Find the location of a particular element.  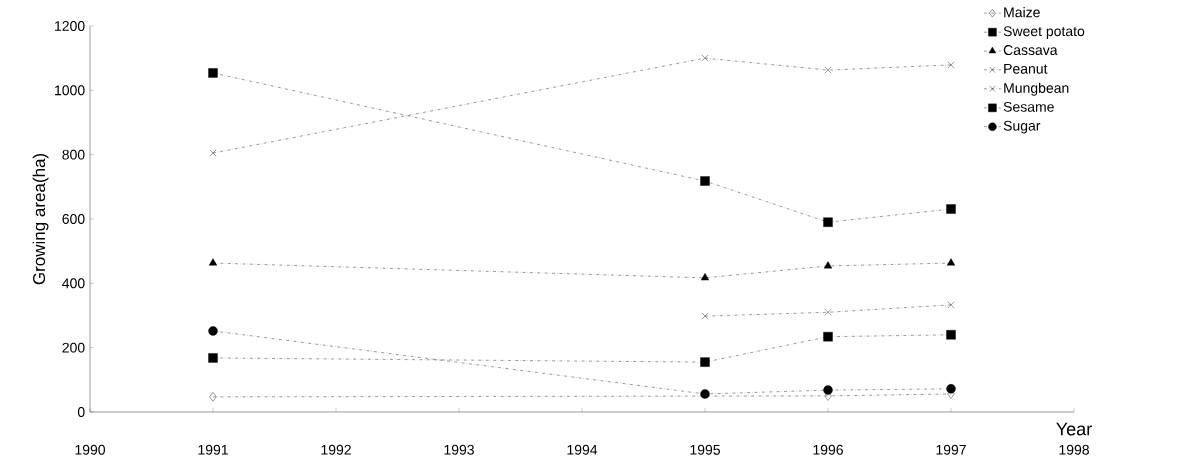

x-tick-label: 1996 is located at coordinates (828, 449).